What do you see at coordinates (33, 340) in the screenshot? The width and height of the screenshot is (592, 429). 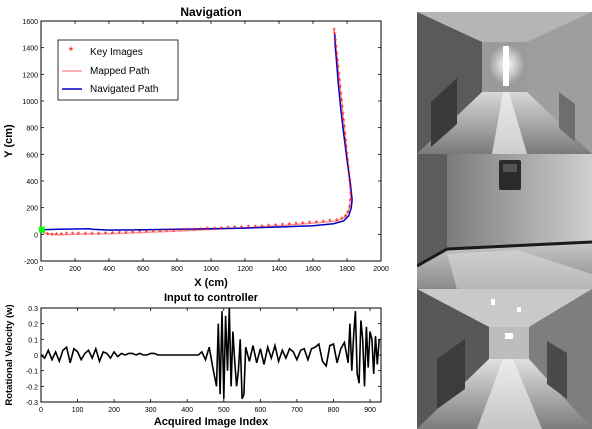 I see `y-tick-label: 0.1` at bounding box center [33, 340].